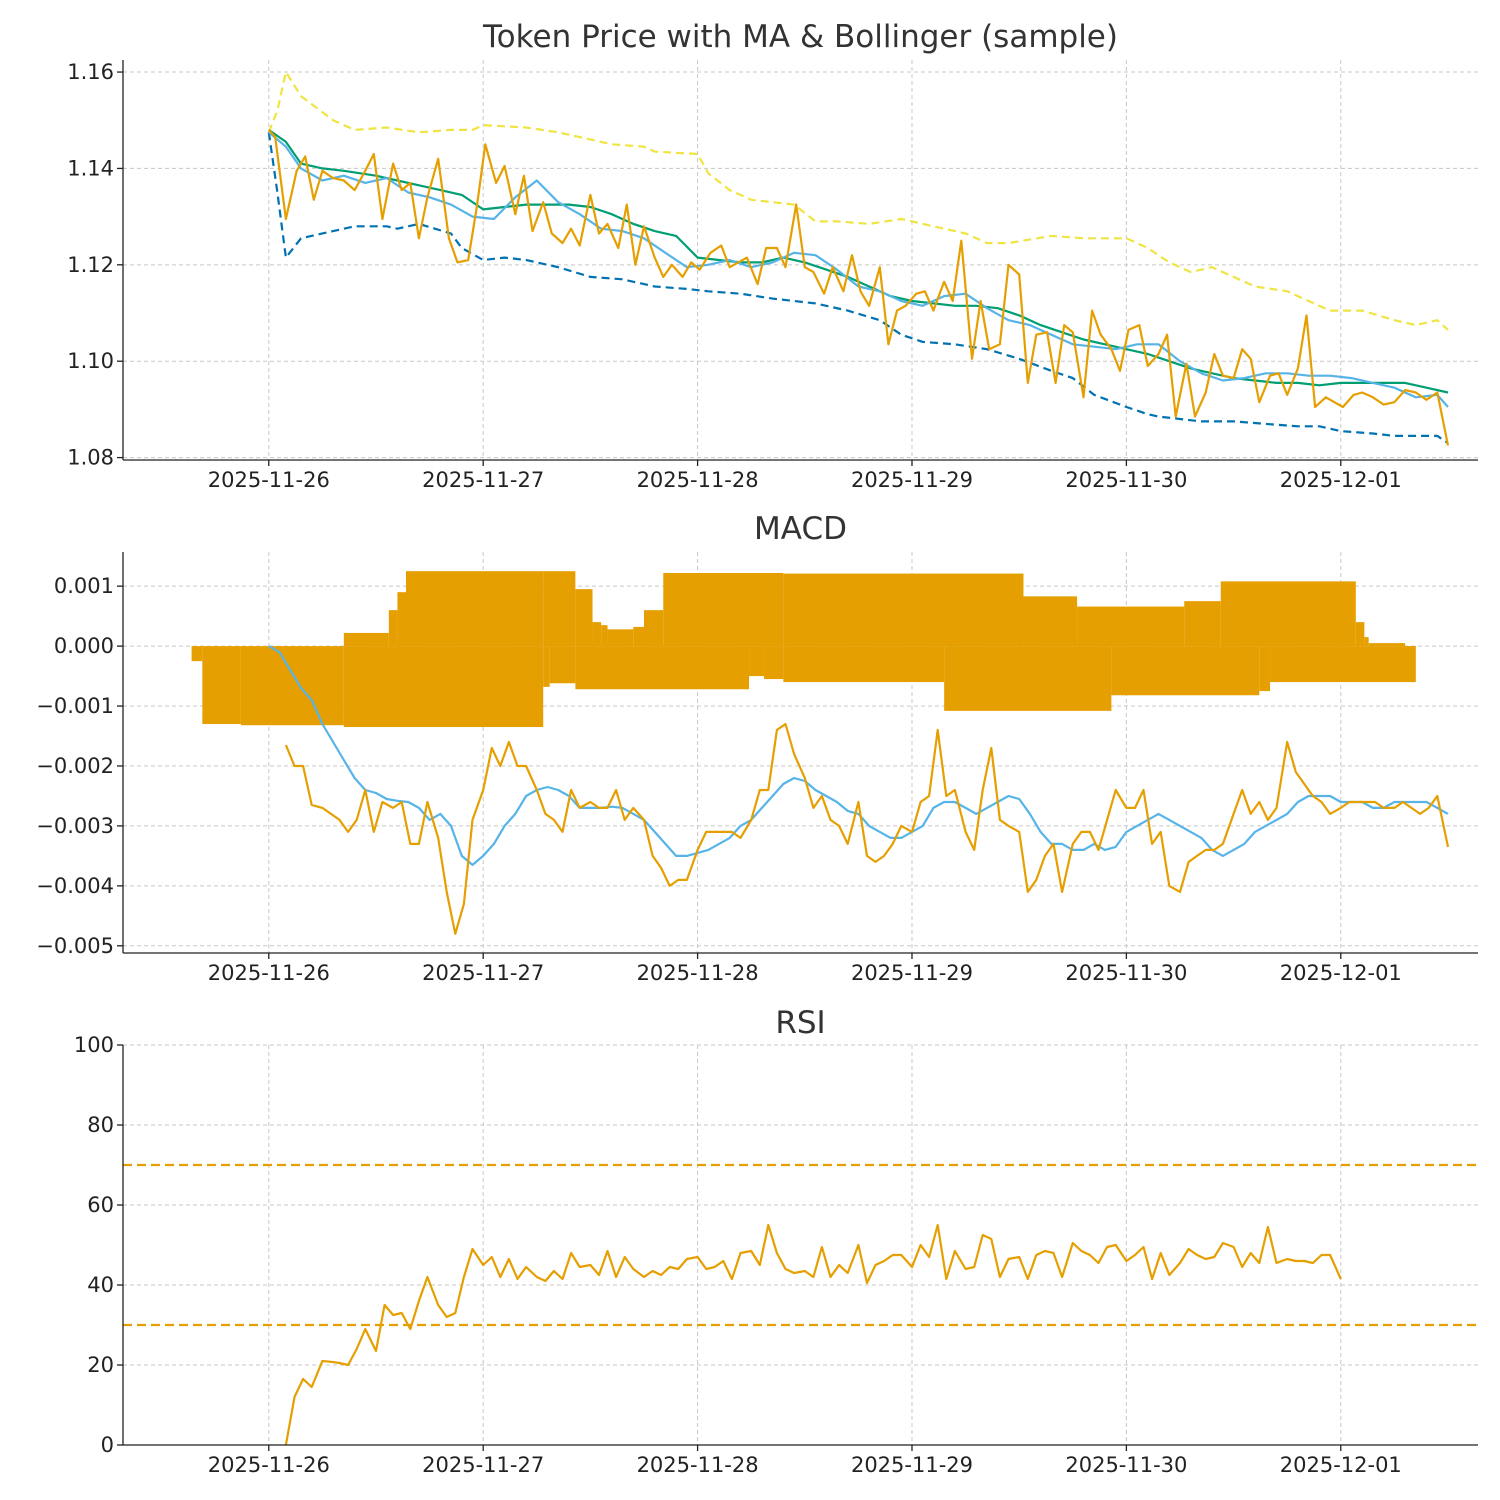 The height and width of the screenshot is (1500, 1500). Describe the element at coordinates (75, 946) in the screenshot. I see `y-tick-label: −0.005` at that location.